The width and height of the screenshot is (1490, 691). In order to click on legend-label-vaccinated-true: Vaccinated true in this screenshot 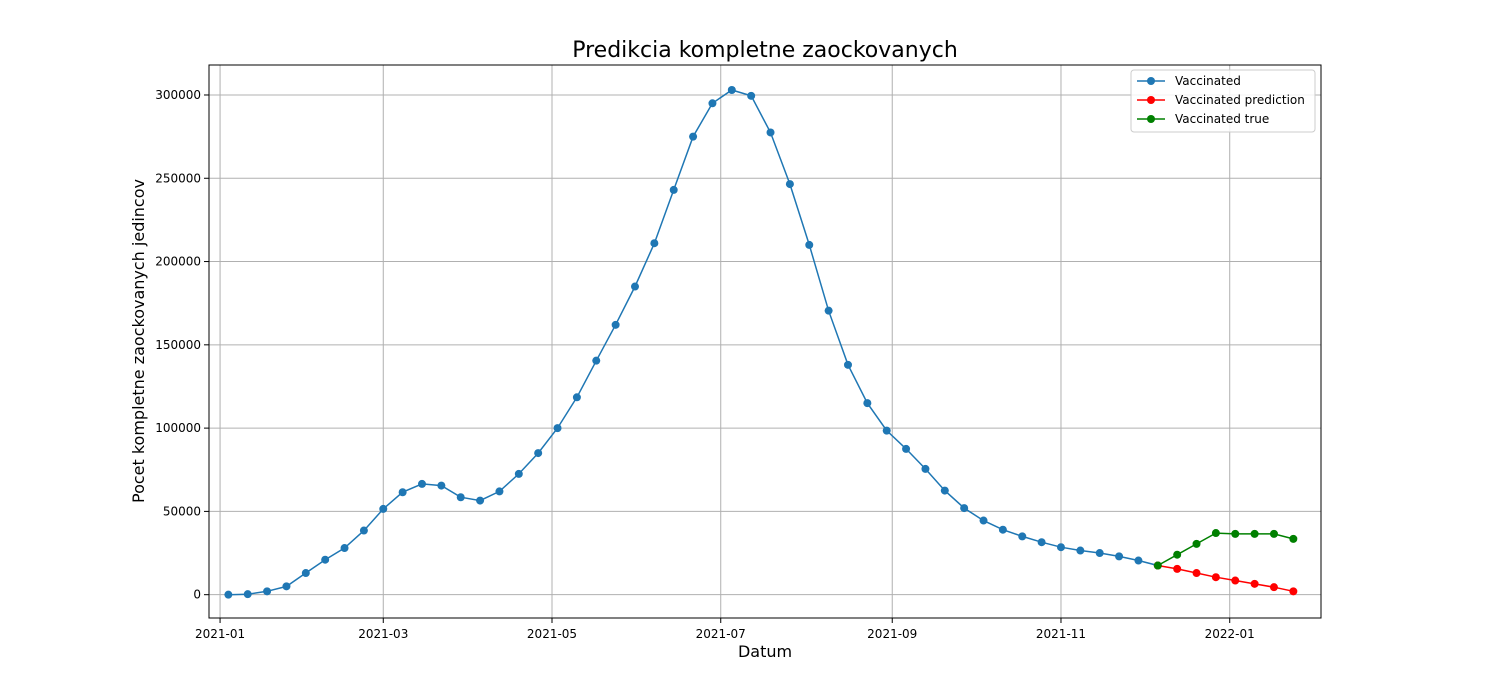, I will do `click(1222, 119)`.